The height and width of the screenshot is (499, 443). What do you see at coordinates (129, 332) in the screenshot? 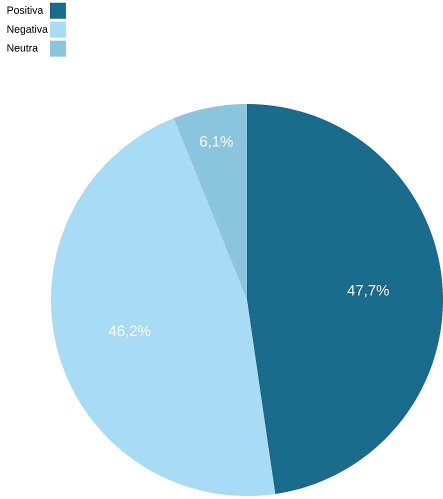
I see `data-label: 46,2%` at bounding box center [129, 332].